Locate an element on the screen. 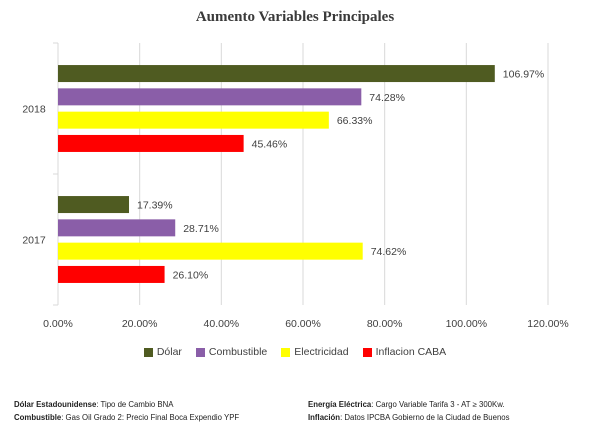 This screenshot has height=443, width=590. legend-item: Combustible is located at coordinates (231, 352).